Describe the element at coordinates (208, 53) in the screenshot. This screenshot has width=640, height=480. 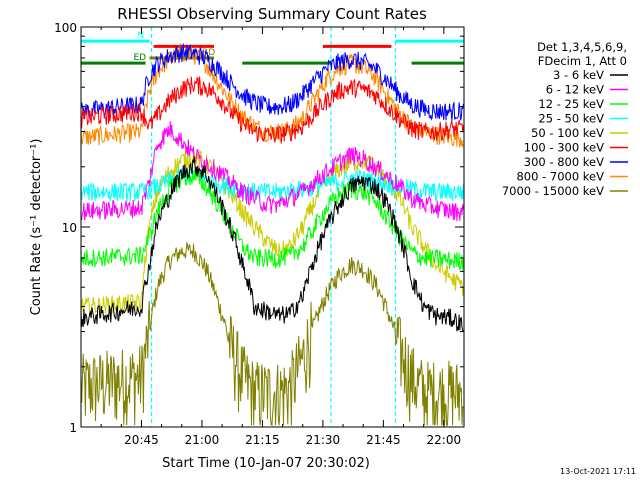
I see `flag-label-2: RD` at that location.